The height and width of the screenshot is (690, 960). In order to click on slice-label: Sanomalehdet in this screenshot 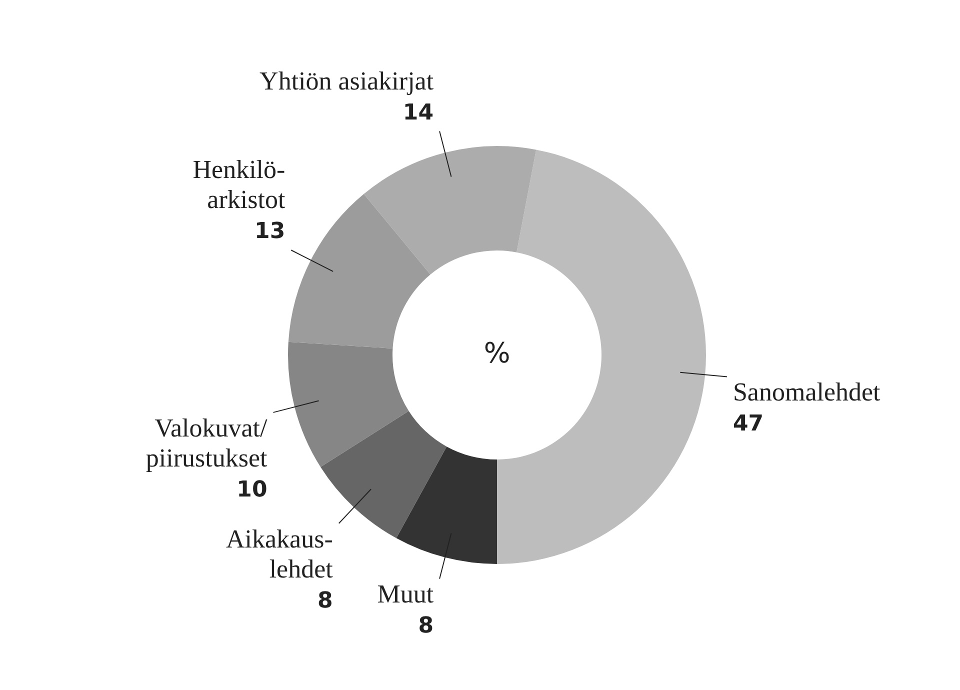, I will do `click(807, 392)`.